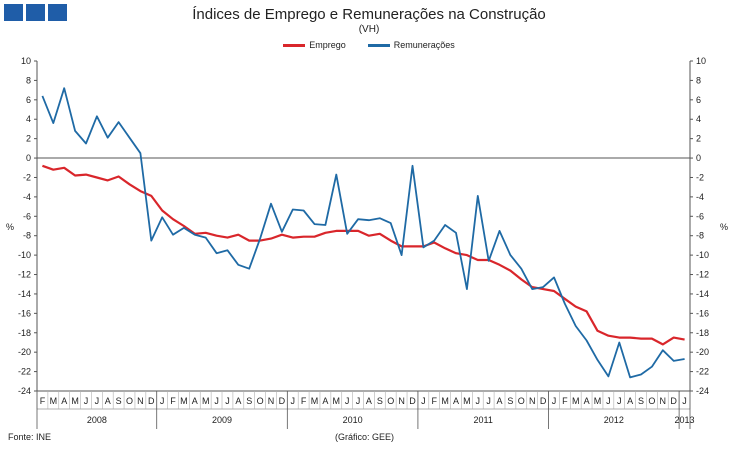 Image resolution: width=738 pixels, height=453 pixels. I want to click on x-year-label: 2008, so click(97, 420).